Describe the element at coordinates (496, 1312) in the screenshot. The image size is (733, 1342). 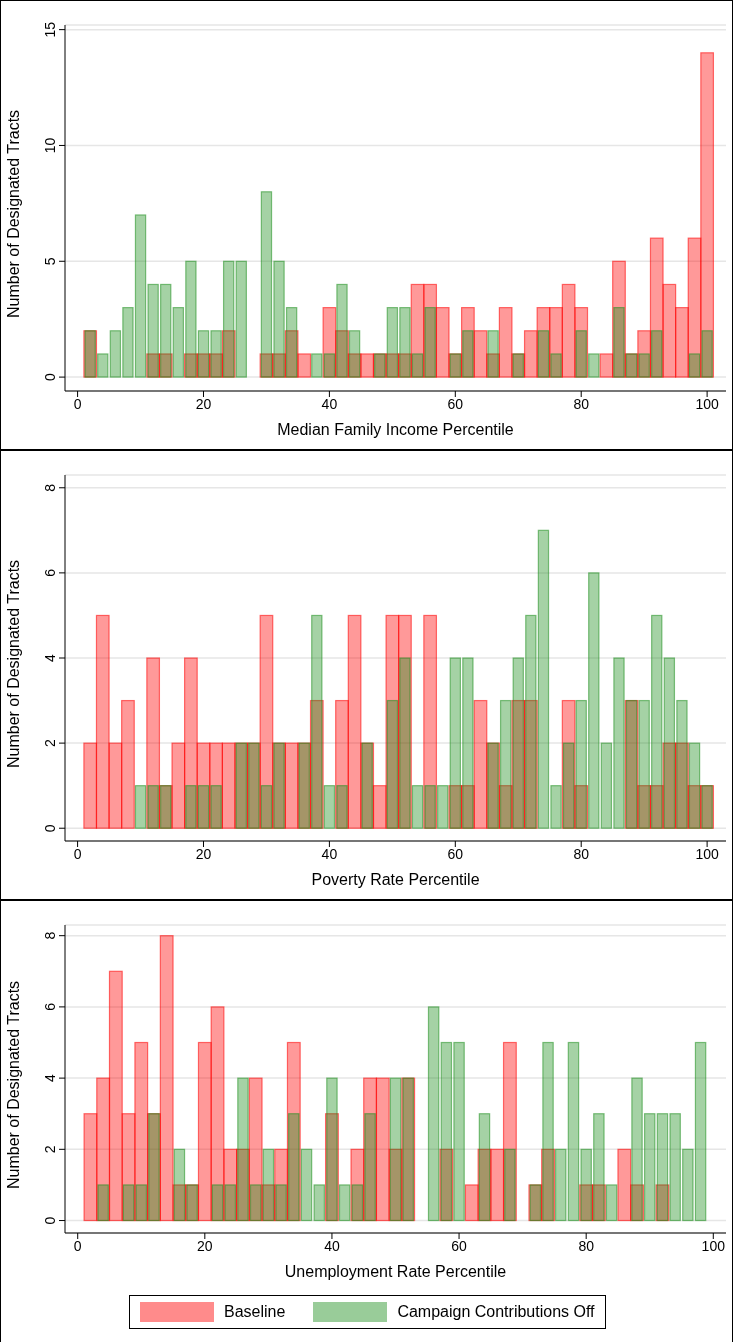
I see `legend-label: Campaign Contributions Off` at that location.